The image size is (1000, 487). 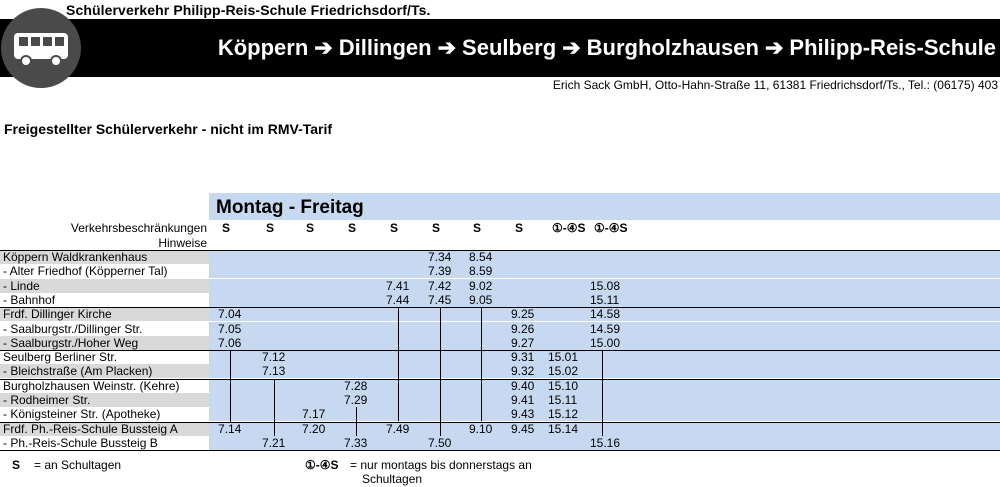 What do you see at coordinates (672, 47) in the screenshot?
I see `route-stop: Burgholzhausen` at bounding box center [672, 47].